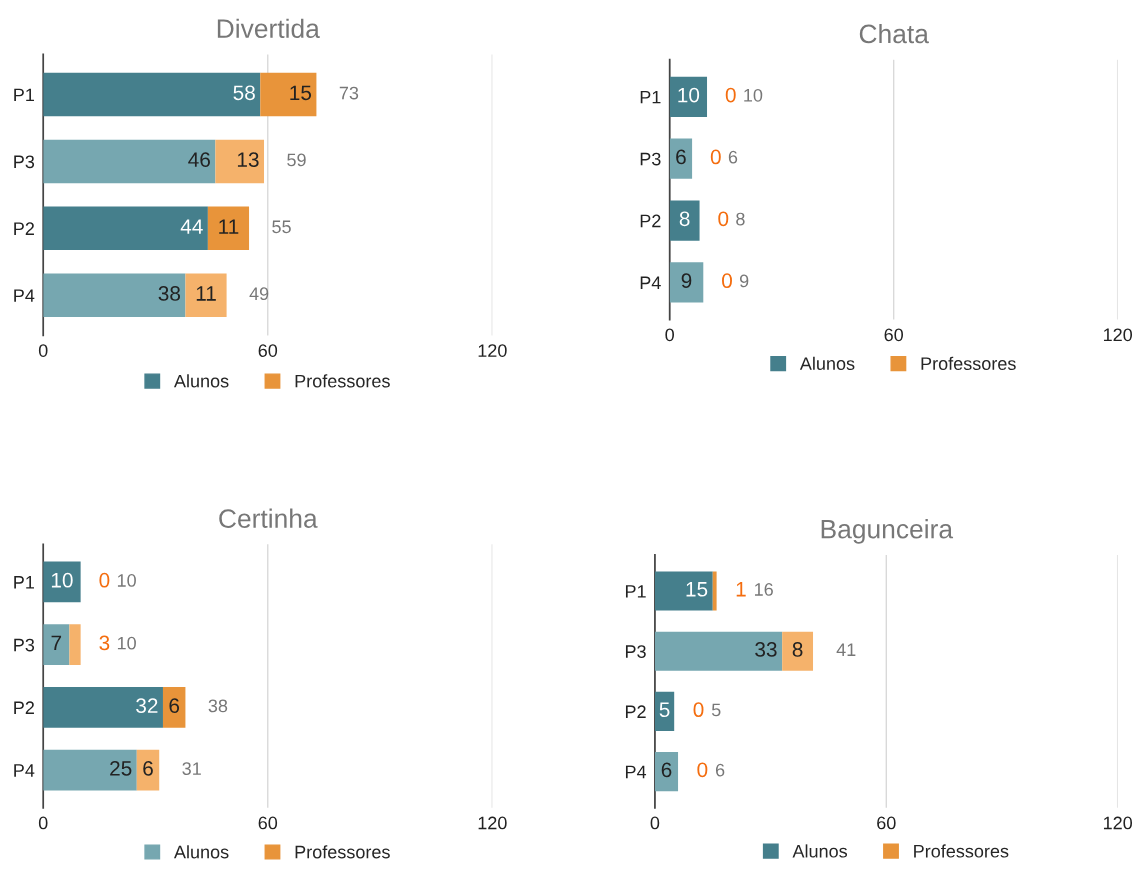 Image resolution: width=1137 pixels, height=878 pixels. I want to click on data-label: 1, so click(741, 589).